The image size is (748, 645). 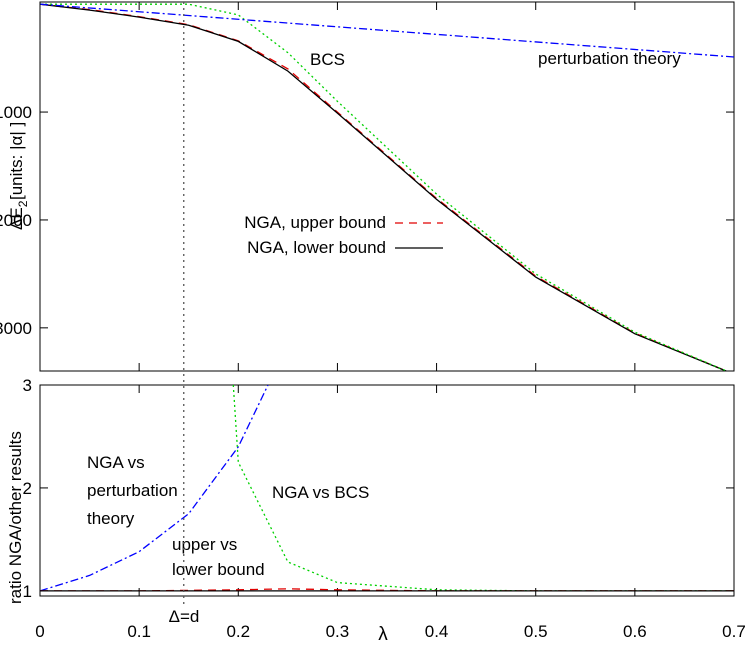 What do you see at coordinates (609, 58) in the screenshot?
I see `annotation-perturbation: perturbation theory` at bounding box center [609, 58].